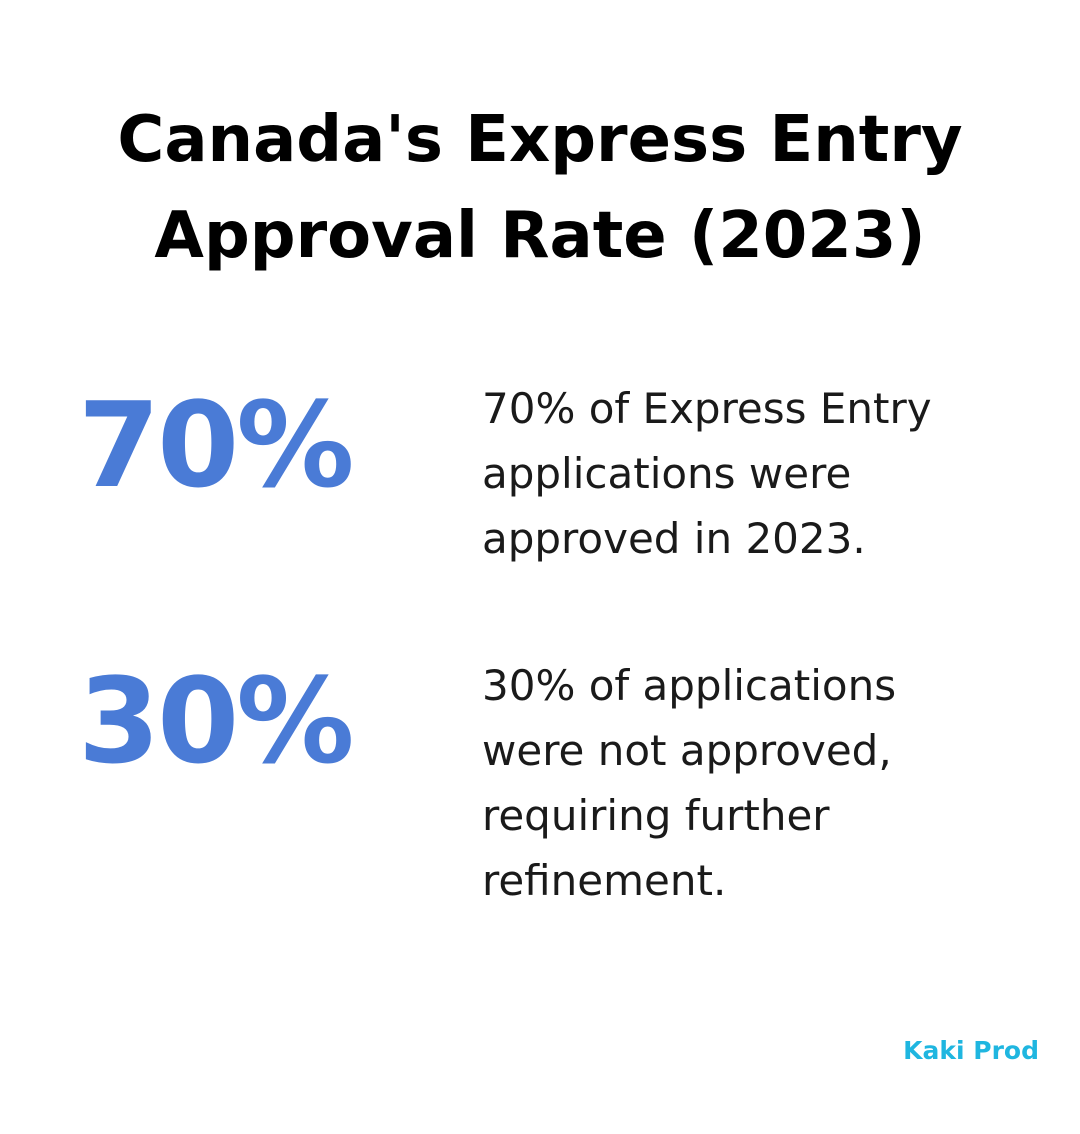 The height and width of the screenshot is (1134, 1080). What do you see at coordinates (674, 538) in the screenshot?
I see `stat-description-line: approved in 2023.` at bounding box center [674, 538].